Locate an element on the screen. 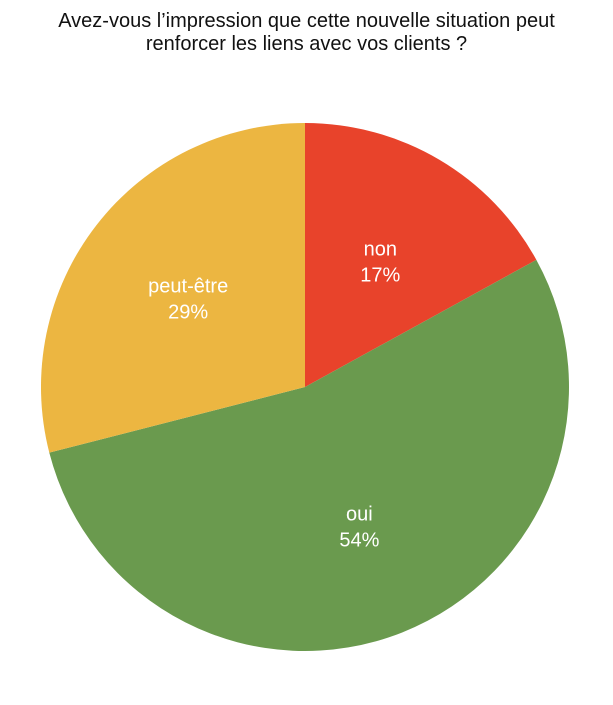 The height and width of the screenshot is (705, 613). slice-label-peut-être: peut-être is located at coordinates (188, 286).